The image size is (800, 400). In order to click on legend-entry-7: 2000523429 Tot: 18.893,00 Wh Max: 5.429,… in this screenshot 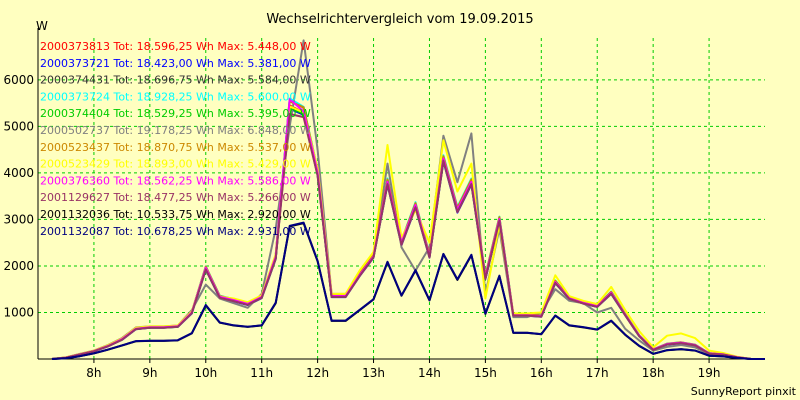, I will do `click(175, 164)`.